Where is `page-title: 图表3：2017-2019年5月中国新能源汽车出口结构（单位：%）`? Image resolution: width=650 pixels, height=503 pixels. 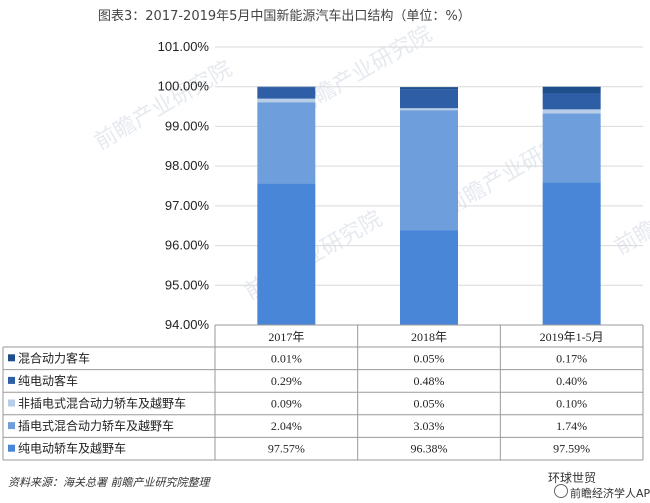 page-title: 图表3：2017-2019年5月中国新能源汽车出口结构（单位：%） is located at coordinates (284, 16).